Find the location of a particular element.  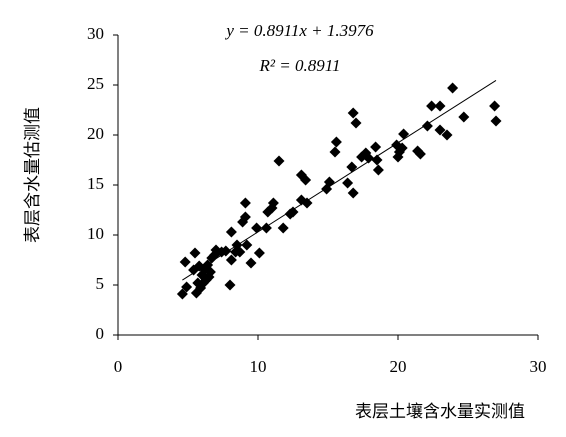

y-tick-label: 10 is located at coordinates (95, 233).